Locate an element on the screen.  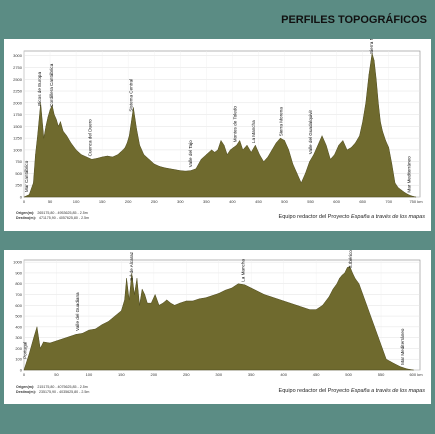
x-tick-label: 550 is located at coordinates (381, 374).